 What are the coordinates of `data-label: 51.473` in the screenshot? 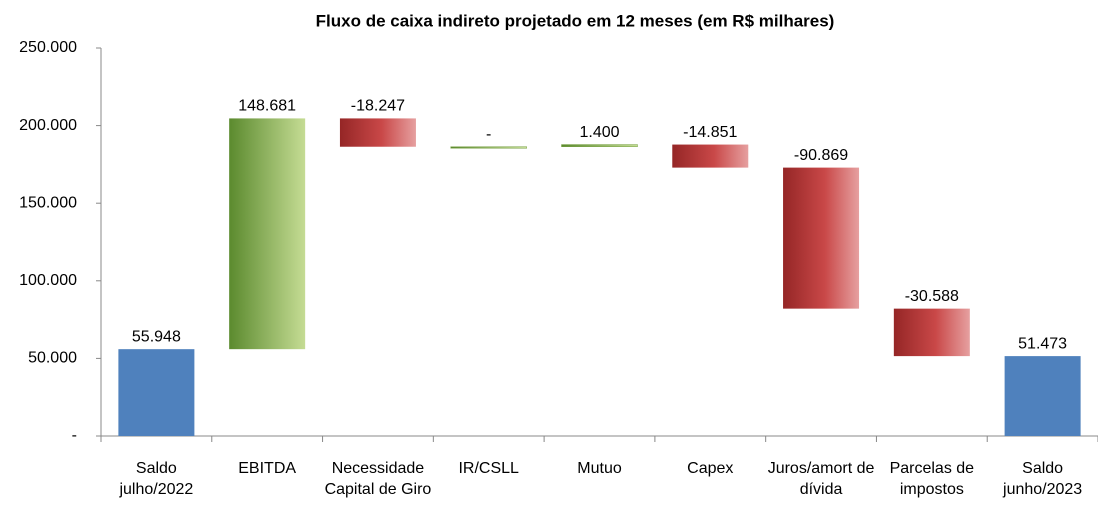 It's located at (1042, 343).